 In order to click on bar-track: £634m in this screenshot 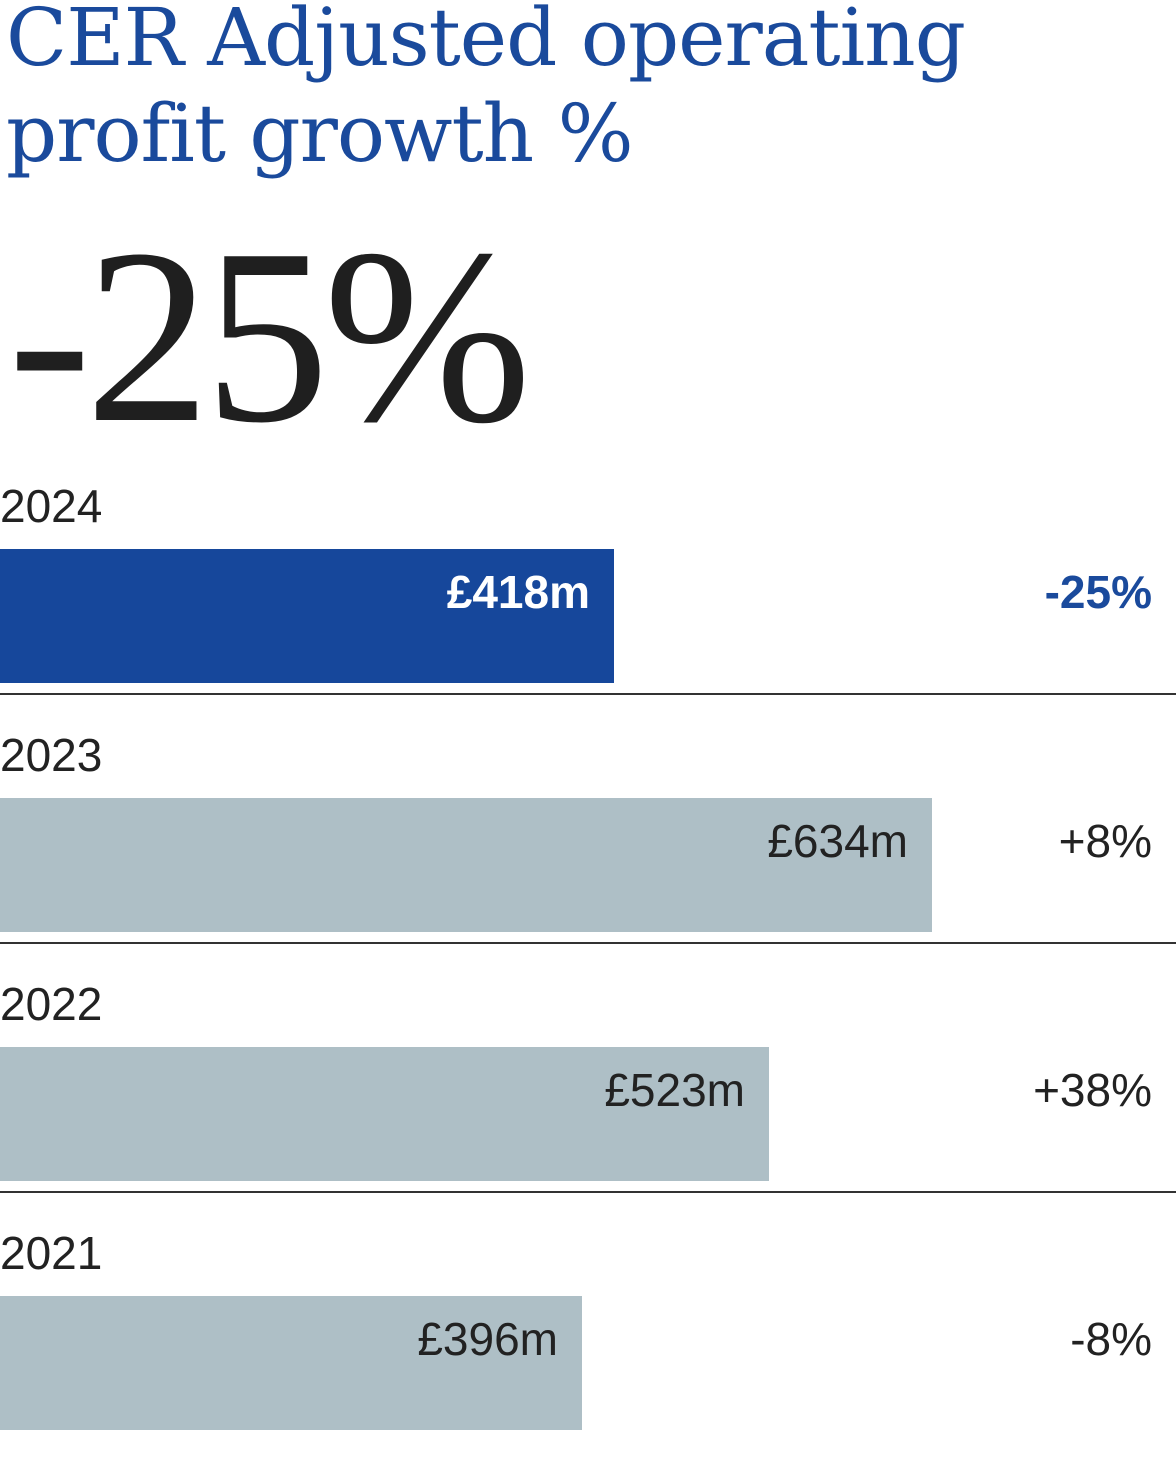, I will do `click(588, 865)`.